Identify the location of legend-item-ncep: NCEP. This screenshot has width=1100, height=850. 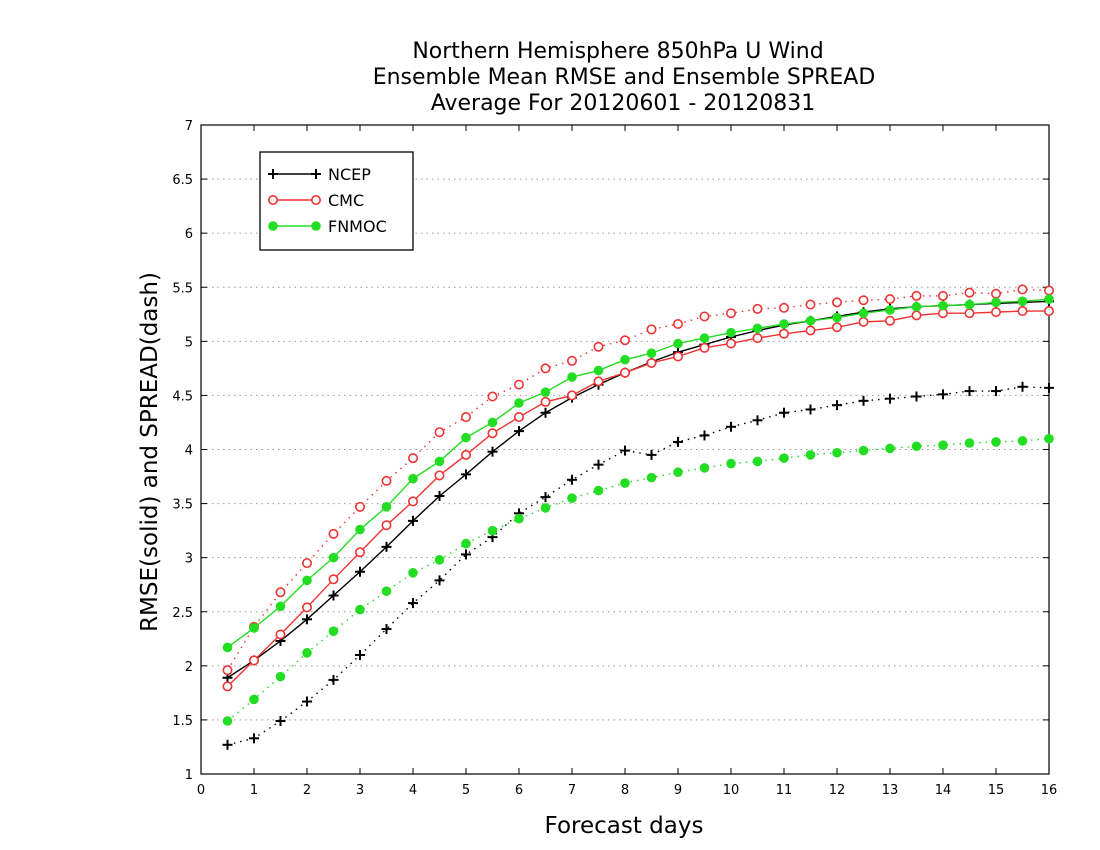
(319, 174).